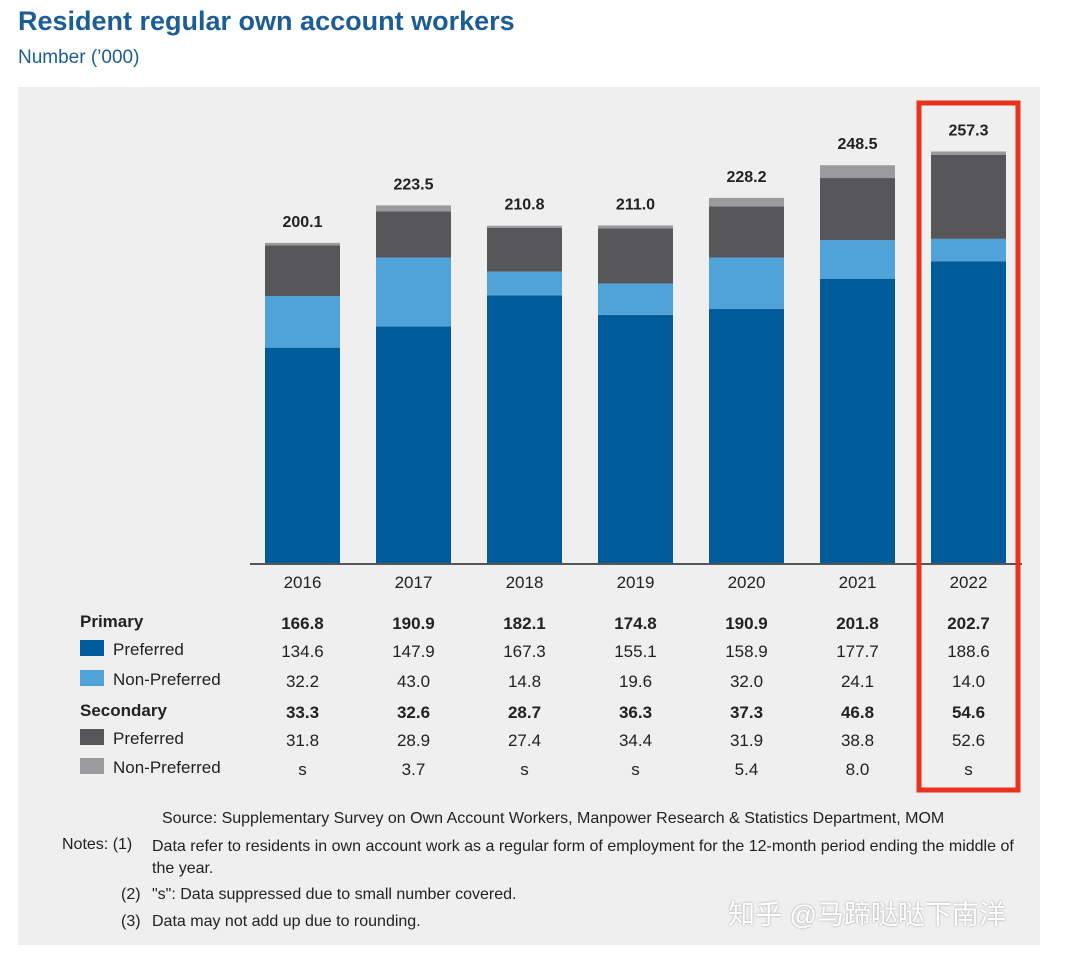 The image size is (1080, 956). I want to click on cell-3-2020: 37.3, so click(746, 712).